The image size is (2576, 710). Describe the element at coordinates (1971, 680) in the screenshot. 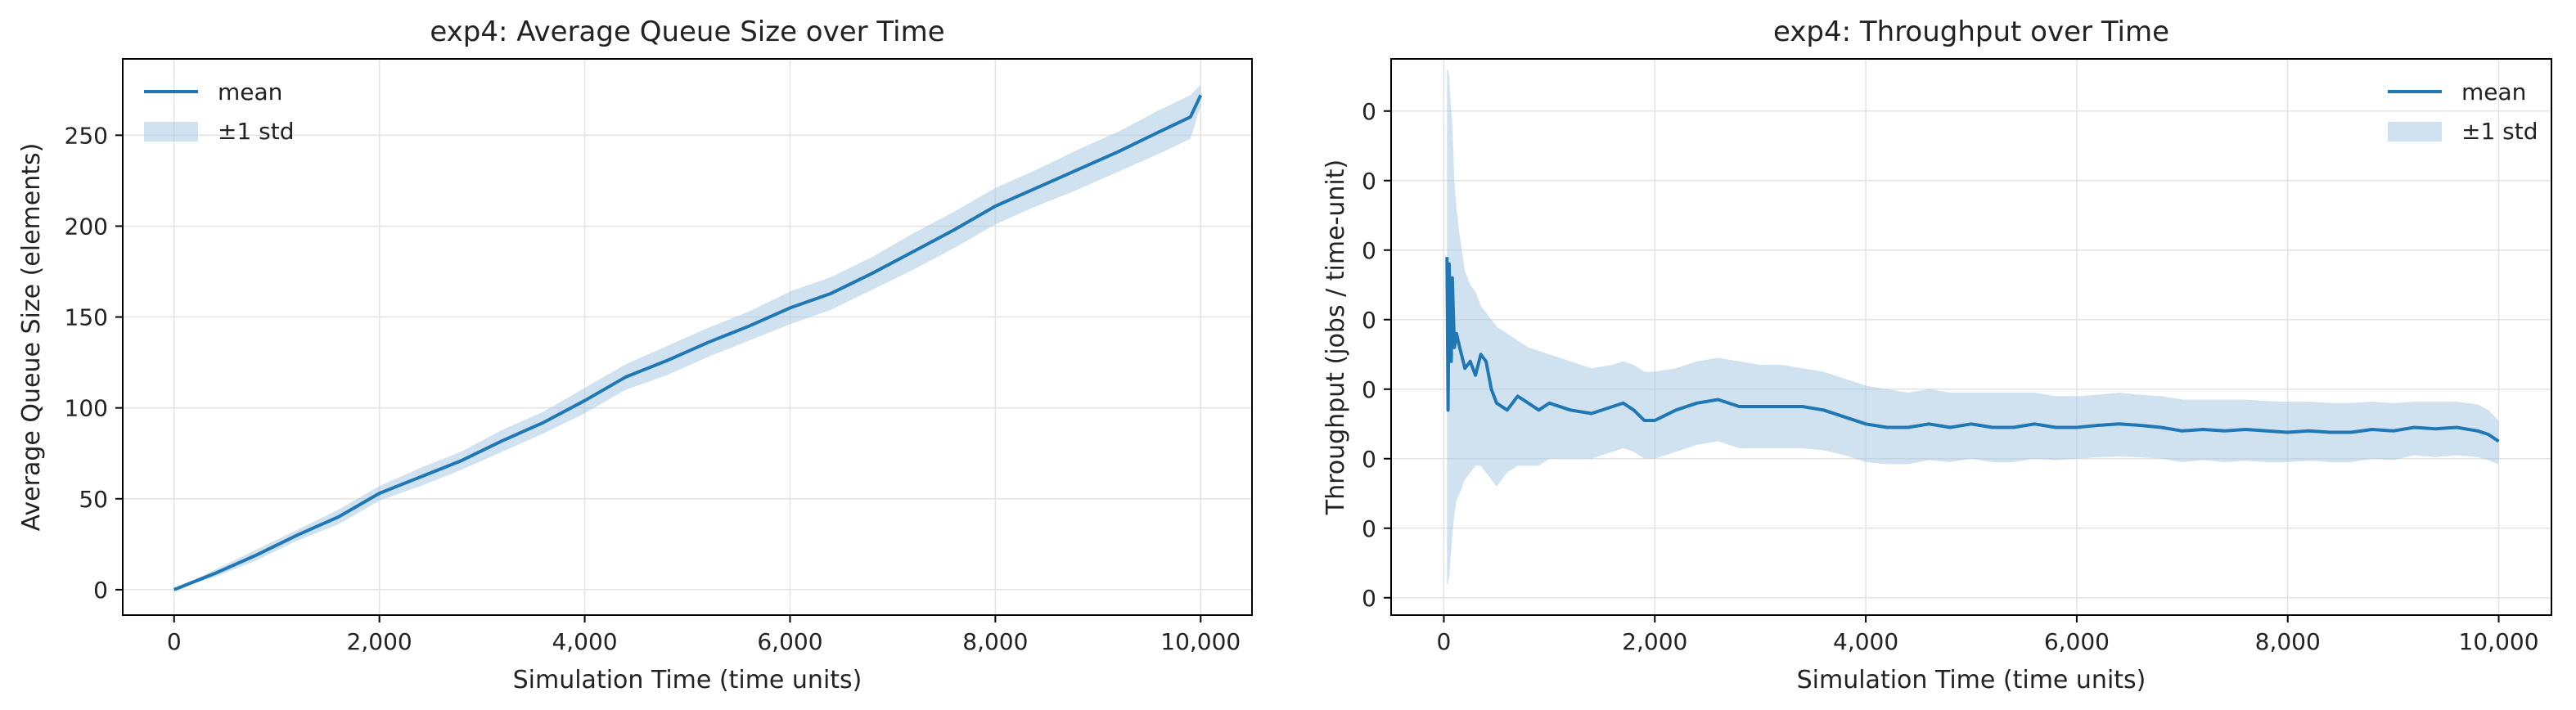

I see `throughput-x-axis-label: Simulation Time (time units)` at that location.